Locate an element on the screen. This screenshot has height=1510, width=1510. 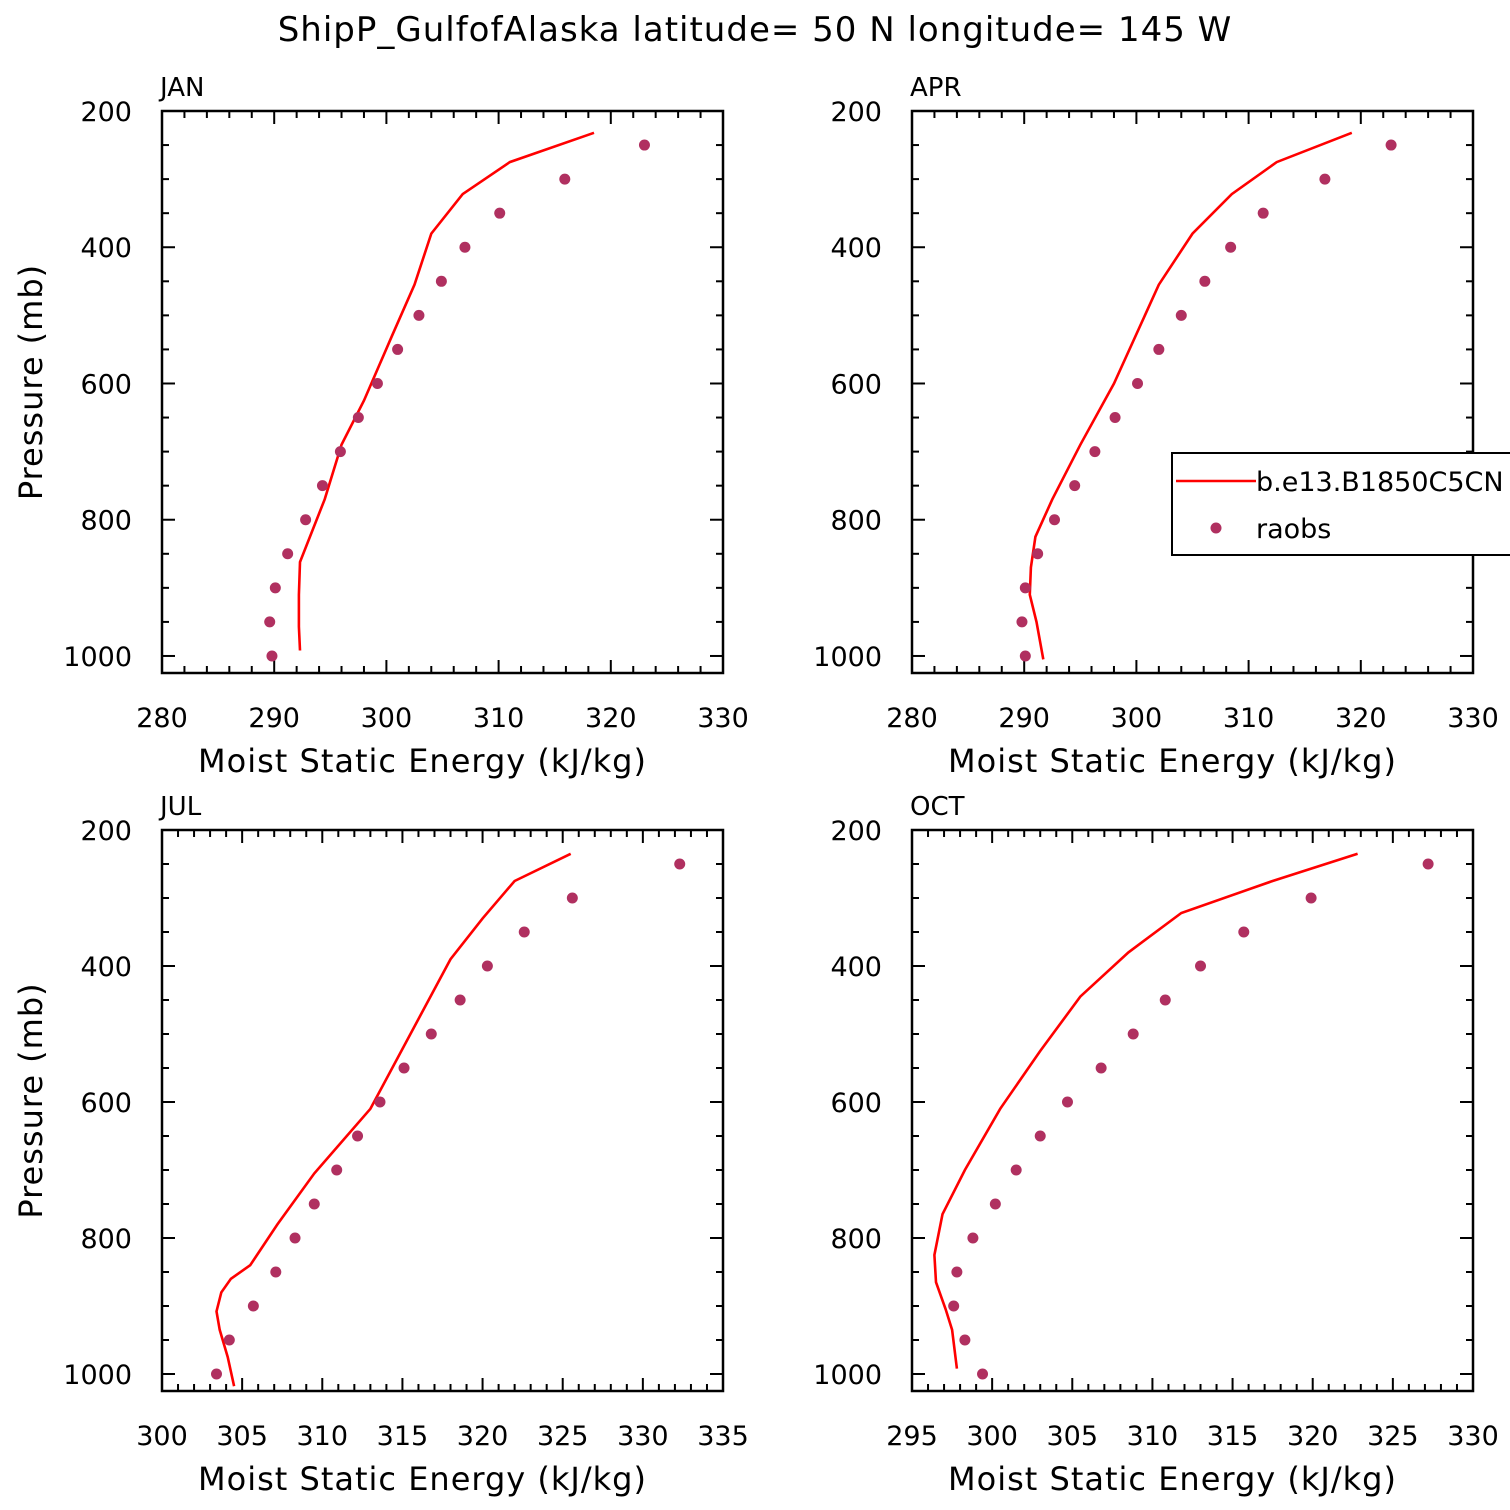
legend: b.e13.B1850C5CN raobs is located at coordinates (1340, 504).